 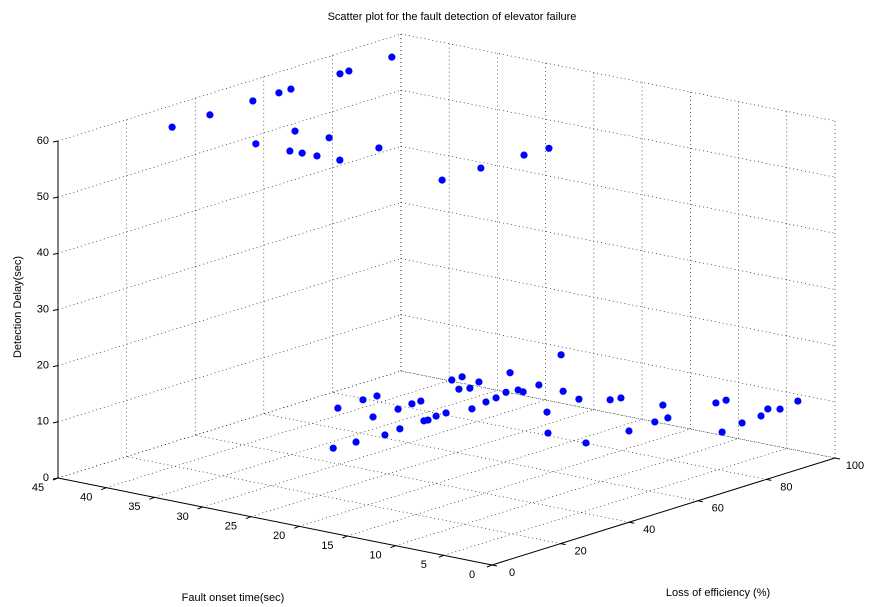 I want to click on z-axis-label: Detection Delay(sec), so click(x=18, y=307).